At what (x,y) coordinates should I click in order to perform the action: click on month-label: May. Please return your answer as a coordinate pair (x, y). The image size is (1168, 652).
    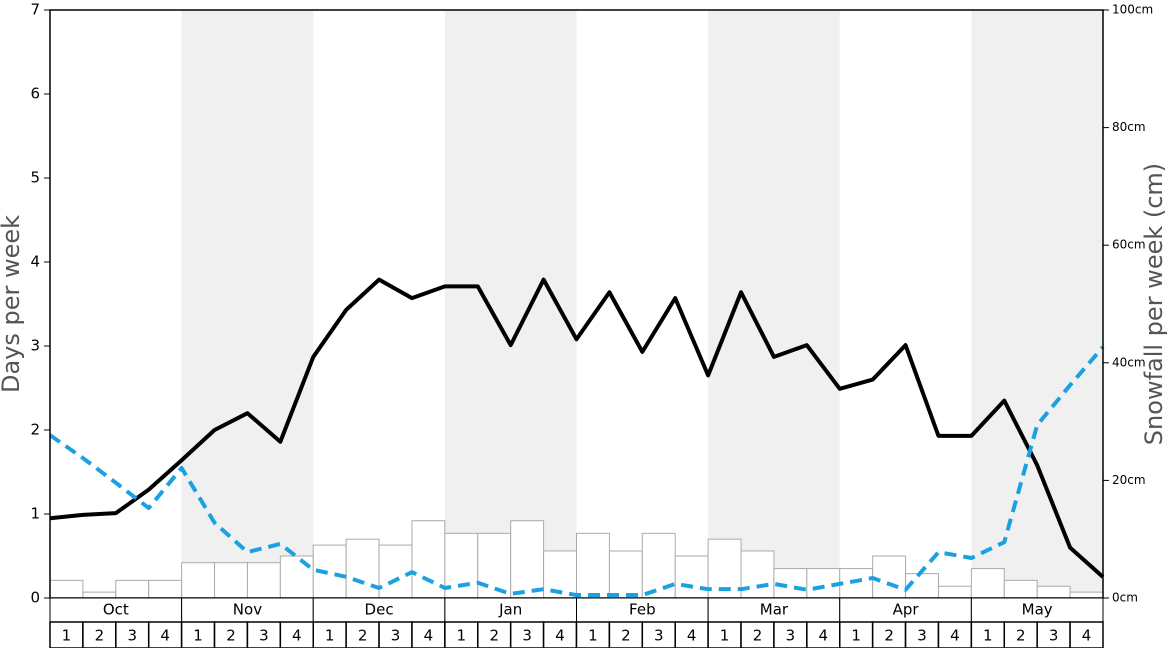
    Looking at the image, I should click on (1037, 610).